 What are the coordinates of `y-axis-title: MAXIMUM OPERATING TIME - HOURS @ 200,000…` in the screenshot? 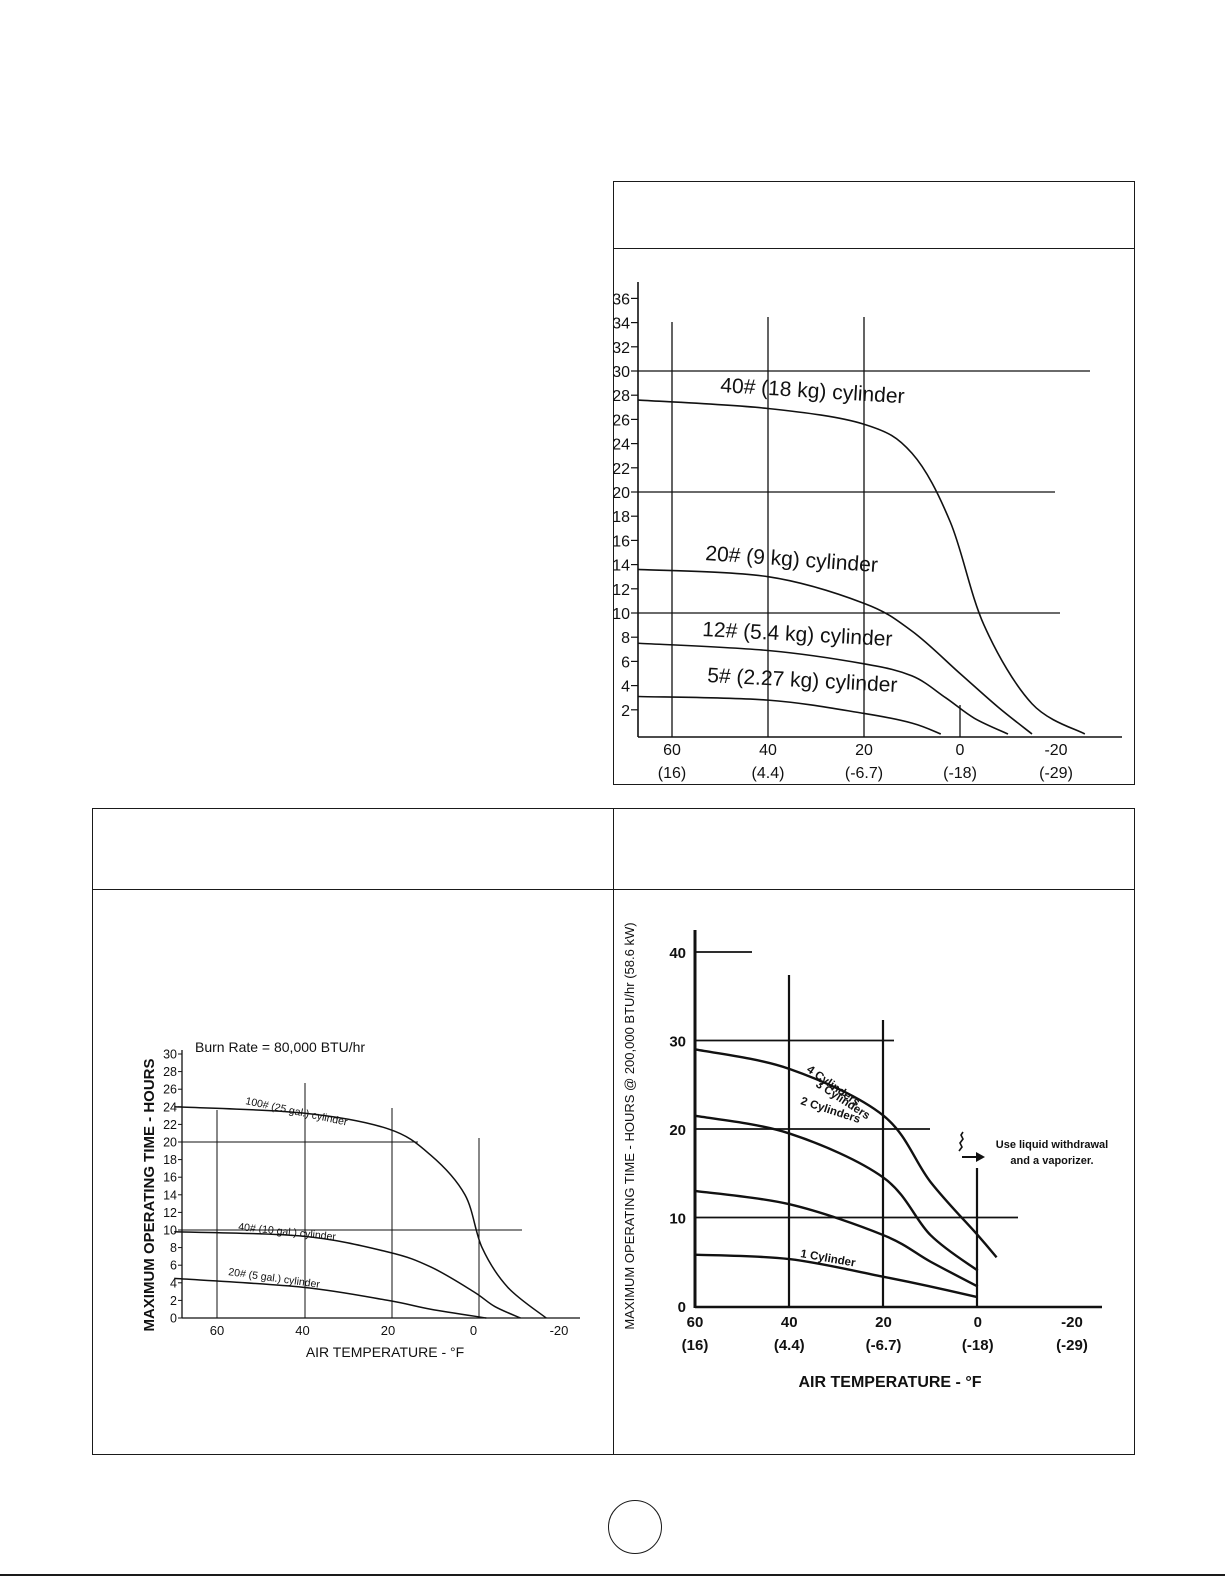 It's located at (629, 1125).